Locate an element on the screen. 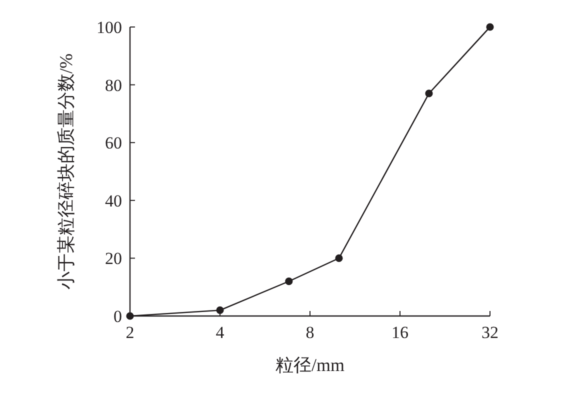 Image resolution: width=579 pixels, height=394 pixels. y-tick-label: 100 is located at coordinates (109, 27).